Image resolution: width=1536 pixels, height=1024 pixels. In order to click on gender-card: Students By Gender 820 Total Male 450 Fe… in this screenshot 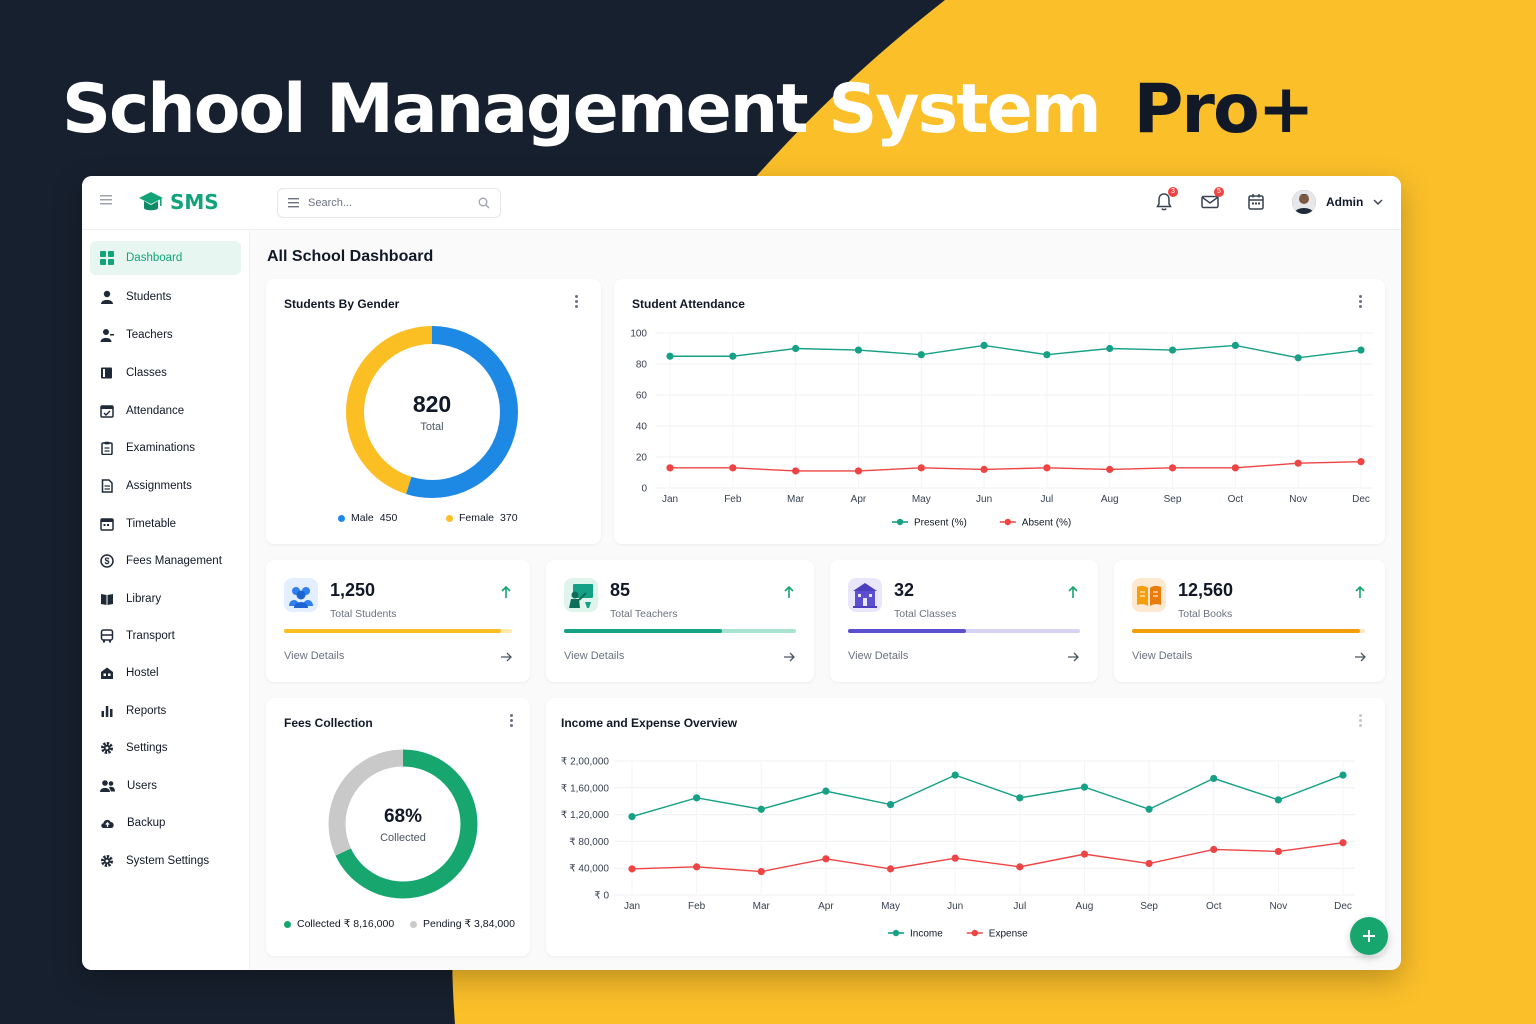, I will do `click(433, 411)`.